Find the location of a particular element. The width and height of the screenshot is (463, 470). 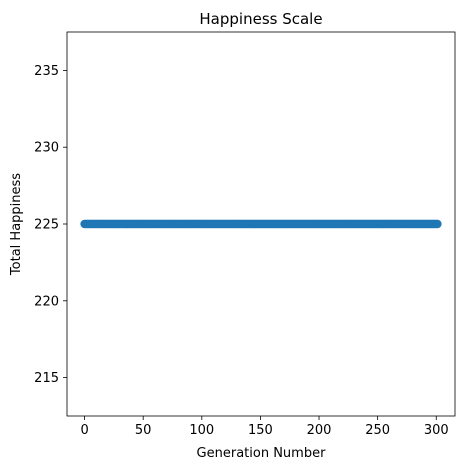

data-point is located at coordinates (437, 224).